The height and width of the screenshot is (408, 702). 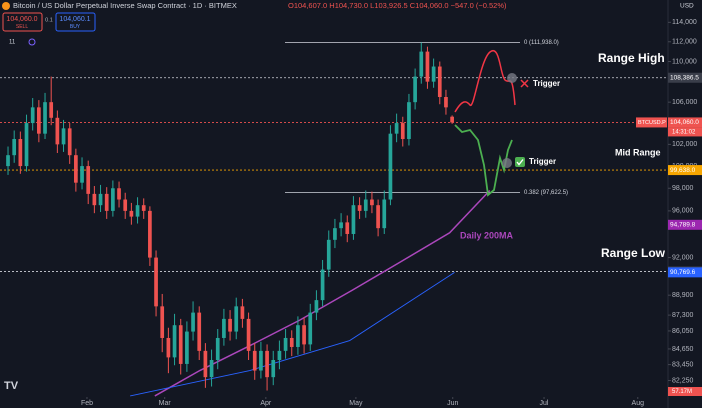 What do you see at coordinates (292, 334) in the screenshot?
I see `moving-average` at bounding box center [292, 334].